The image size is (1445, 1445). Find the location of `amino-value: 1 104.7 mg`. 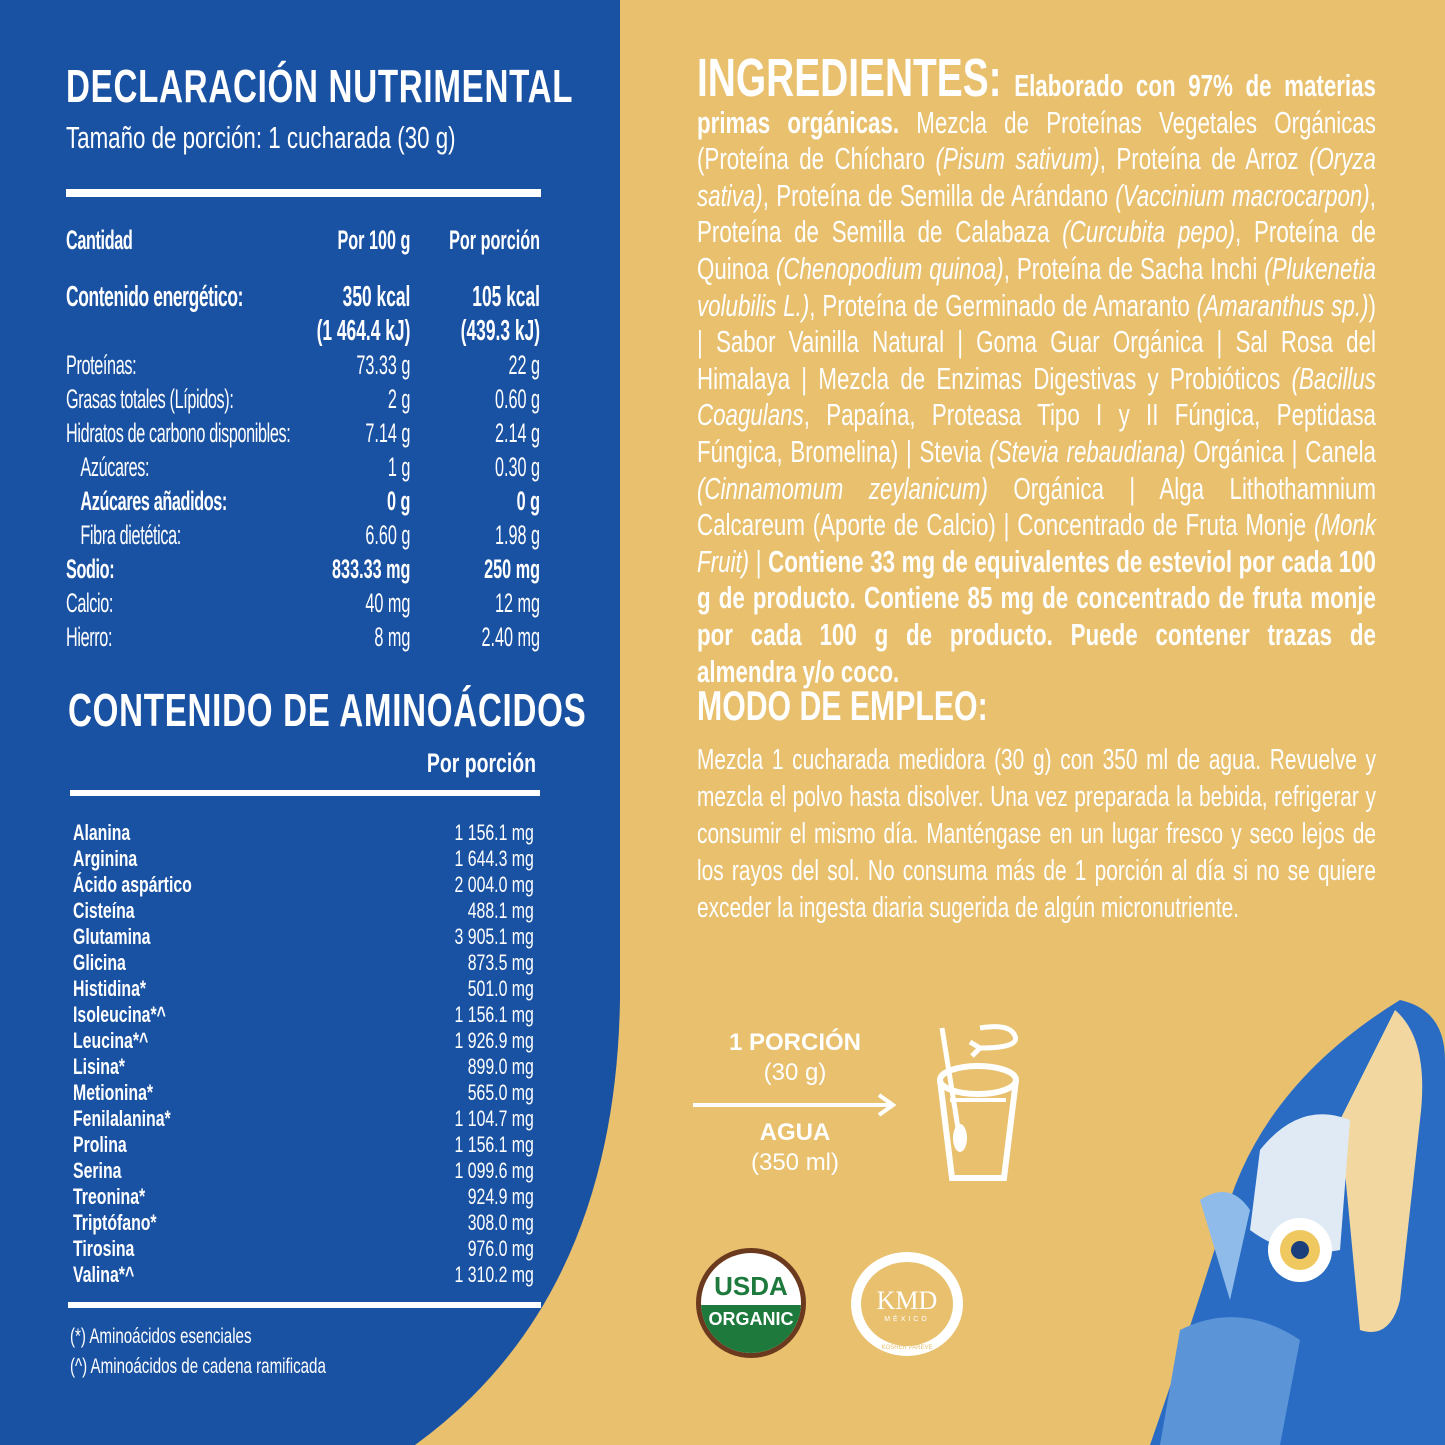

amino-value: 1 104.7 mg is located at coordinates (494, 1118).